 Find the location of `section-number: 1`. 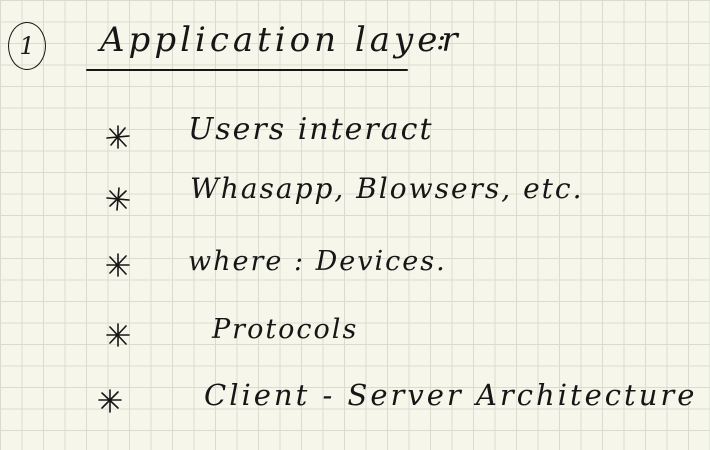

section-number: 1 is located at coordinates (27, 46).